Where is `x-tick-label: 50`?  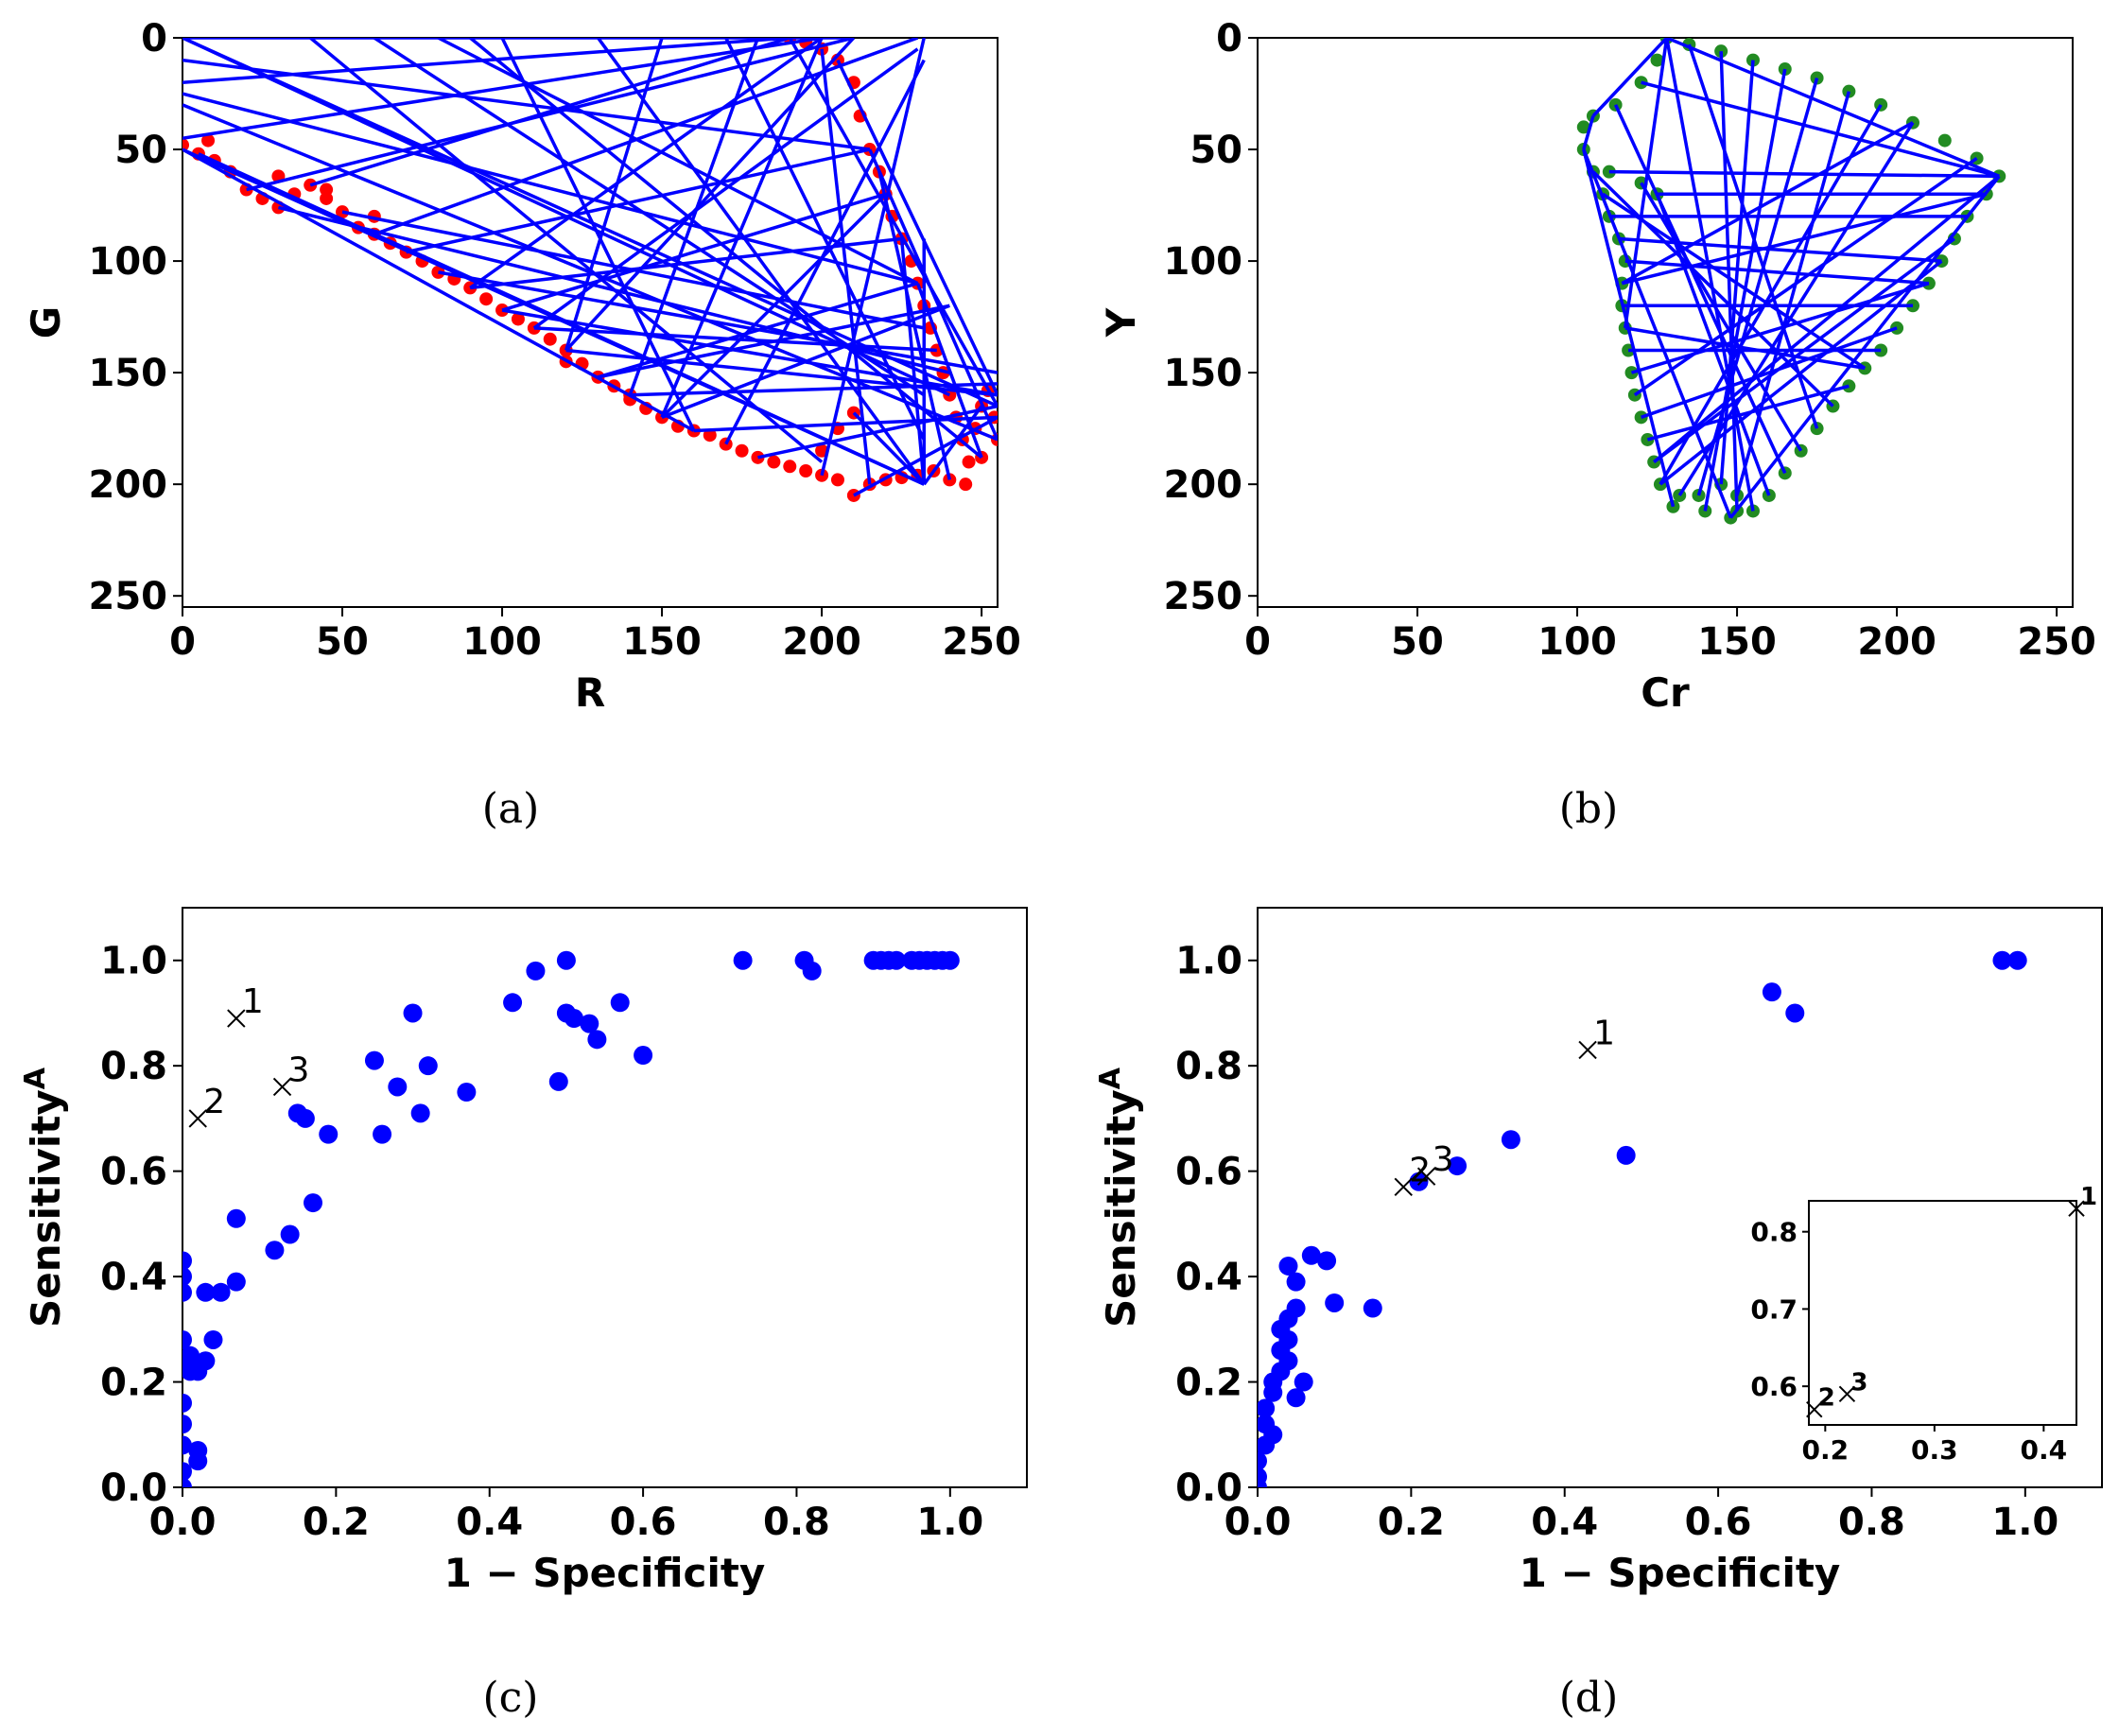 x-tick-label: 50 is located at coordinates (1417, 642).